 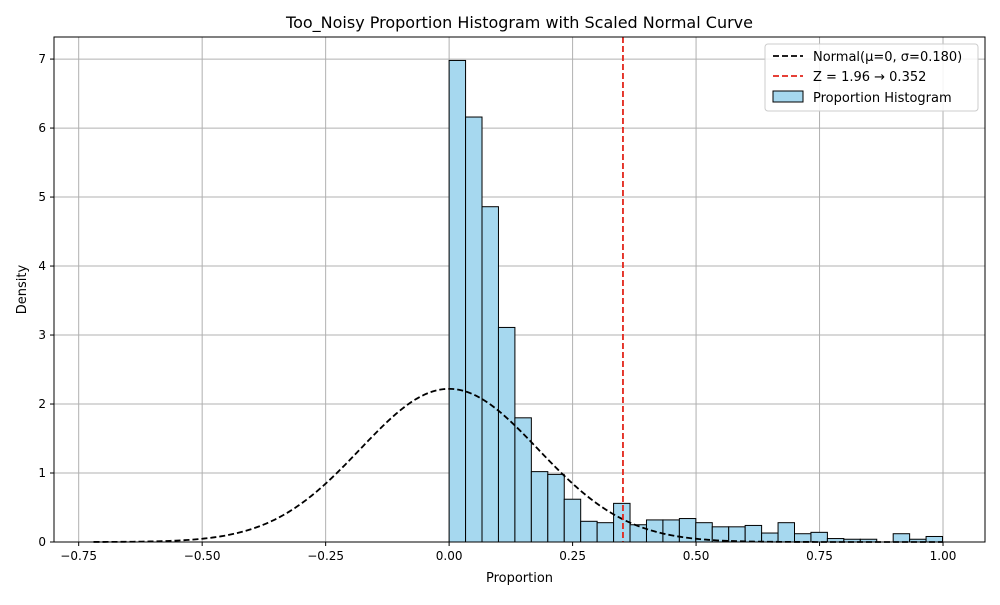 What do you see at coordinates (572, 556) in the screenshot?
I see `x-tick-label: 0.25` at bounding box center [572, 556].